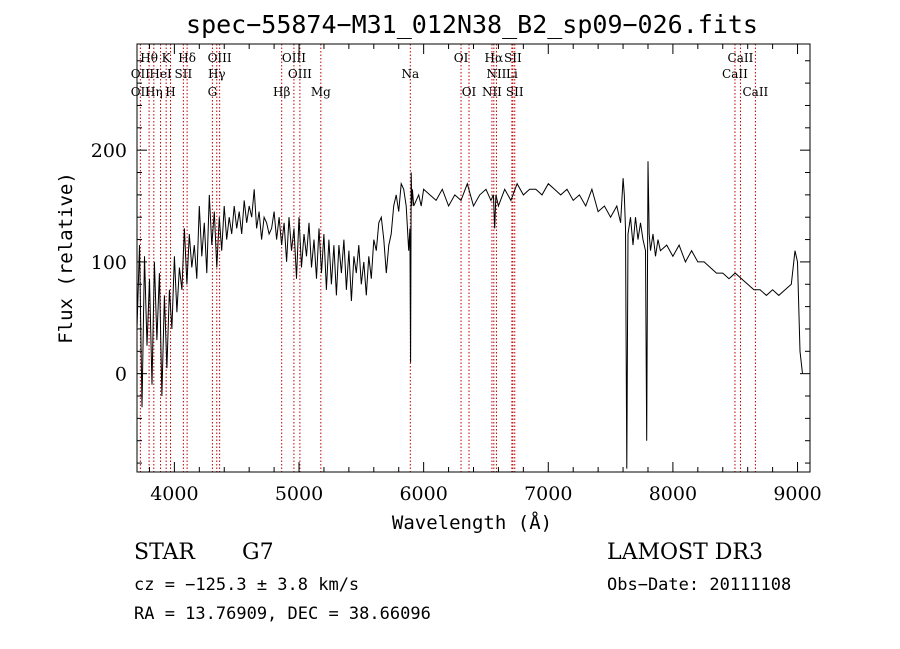  What do you see at coordinates (461, 58) in the screenshot?
I see `marker-label-5: OI` at bounding box center [461, 58].